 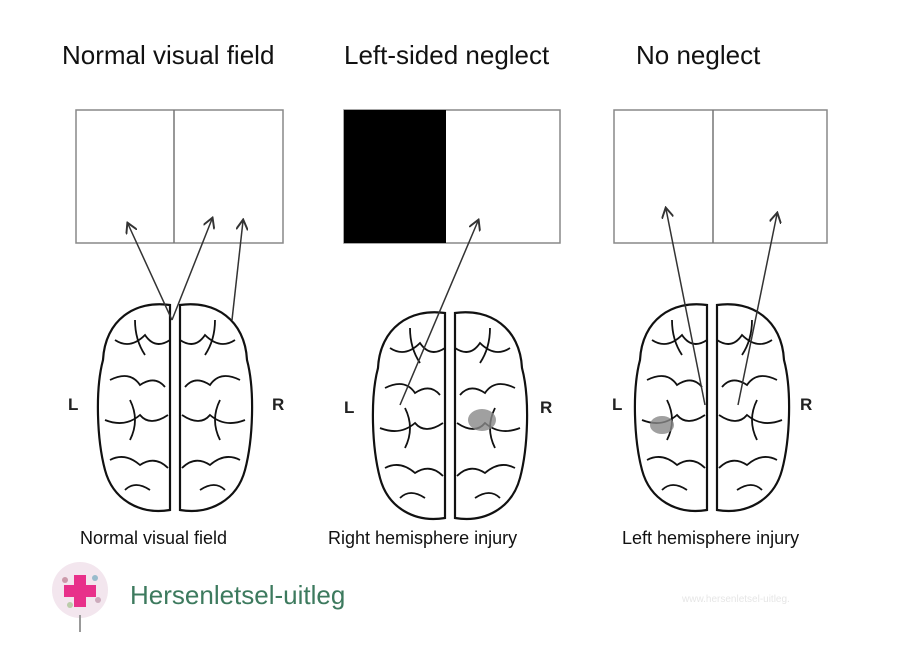 What do you see at coordinates (395, 176) in the screenshot?
I see `neglected-left-field` at bounding box center [395, 176].